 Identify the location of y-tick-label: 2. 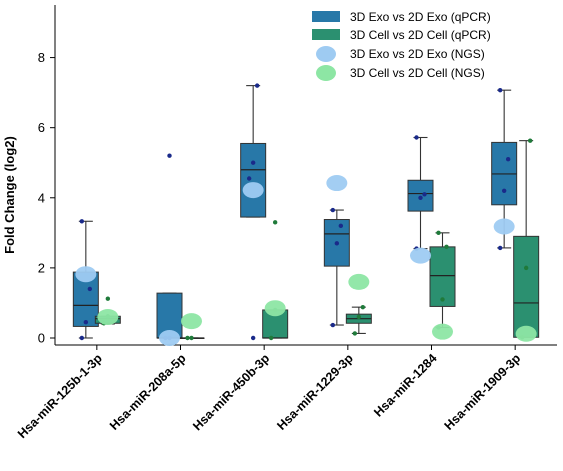
(41, 267).